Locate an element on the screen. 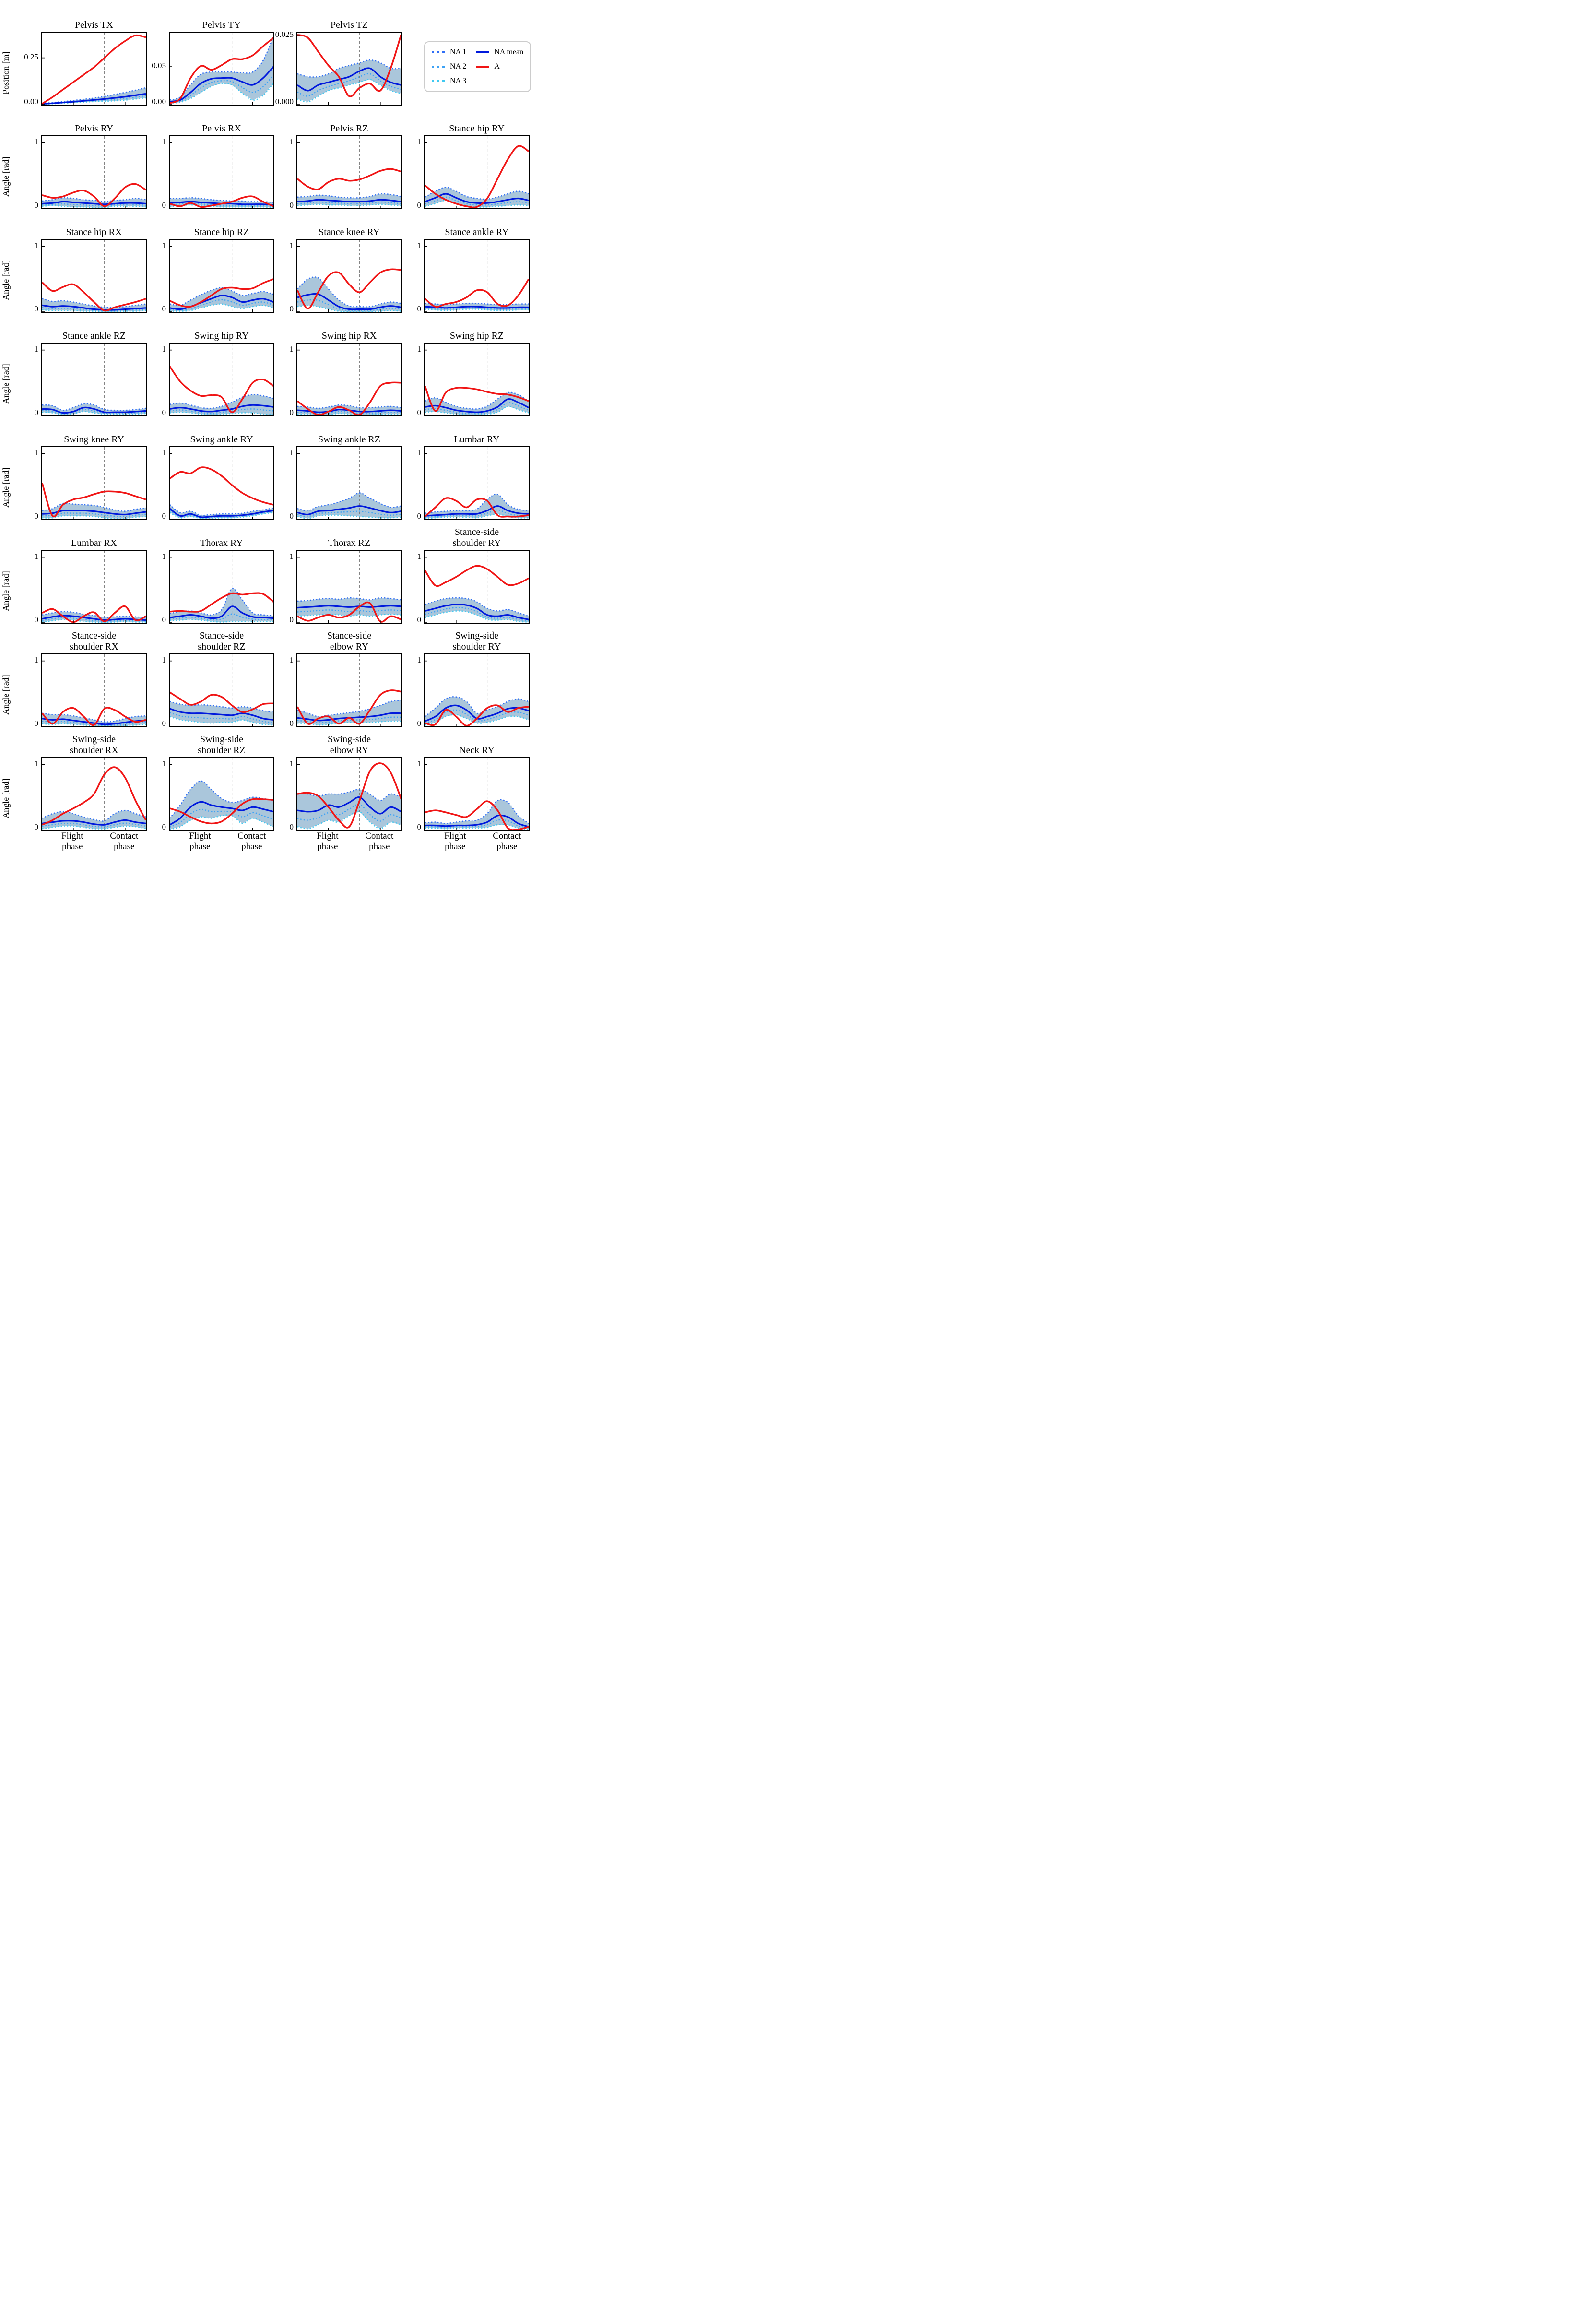 The image size is (1582, 2324). na-band is located at coordinates (222, 70).